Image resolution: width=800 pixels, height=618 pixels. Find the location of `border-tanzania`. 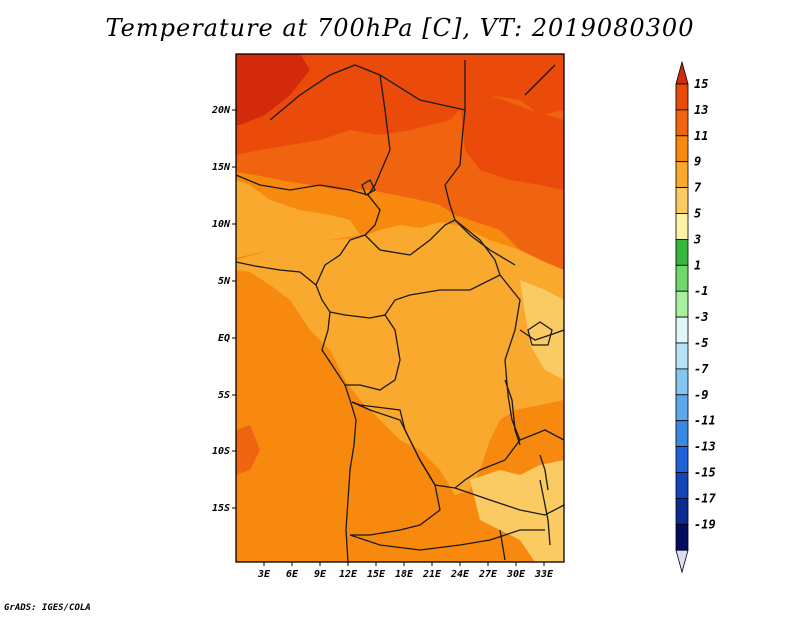

border-tanzania is located at coordinates (541, 435).